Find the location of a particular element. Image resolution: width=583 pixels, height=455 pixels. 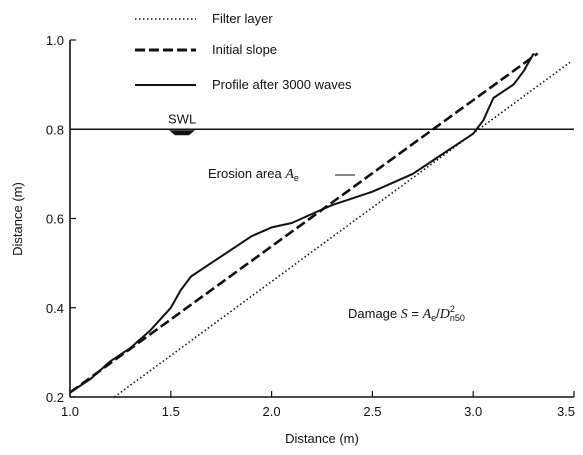

x-tick-label: 1.0 is located at coordinates (70, 411).